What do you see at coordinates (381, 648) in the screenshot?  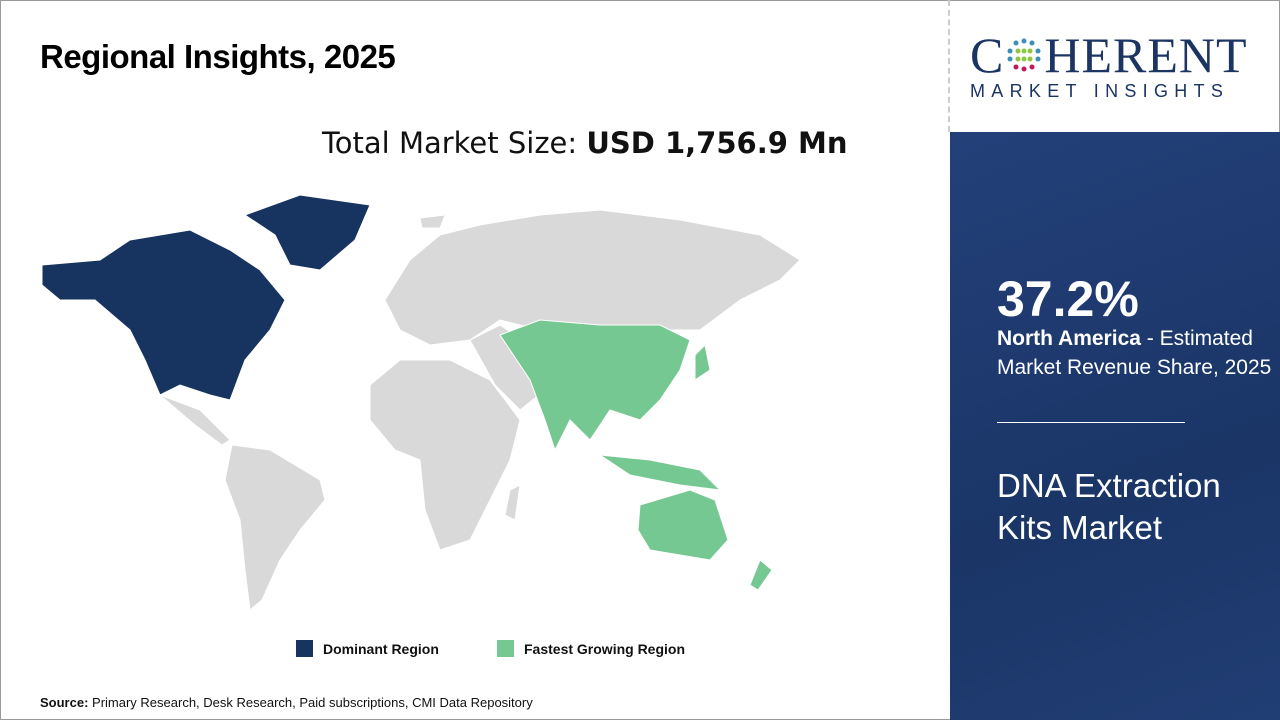 I see `legend-label: Dominant Region` at bounding box center [381, 648].